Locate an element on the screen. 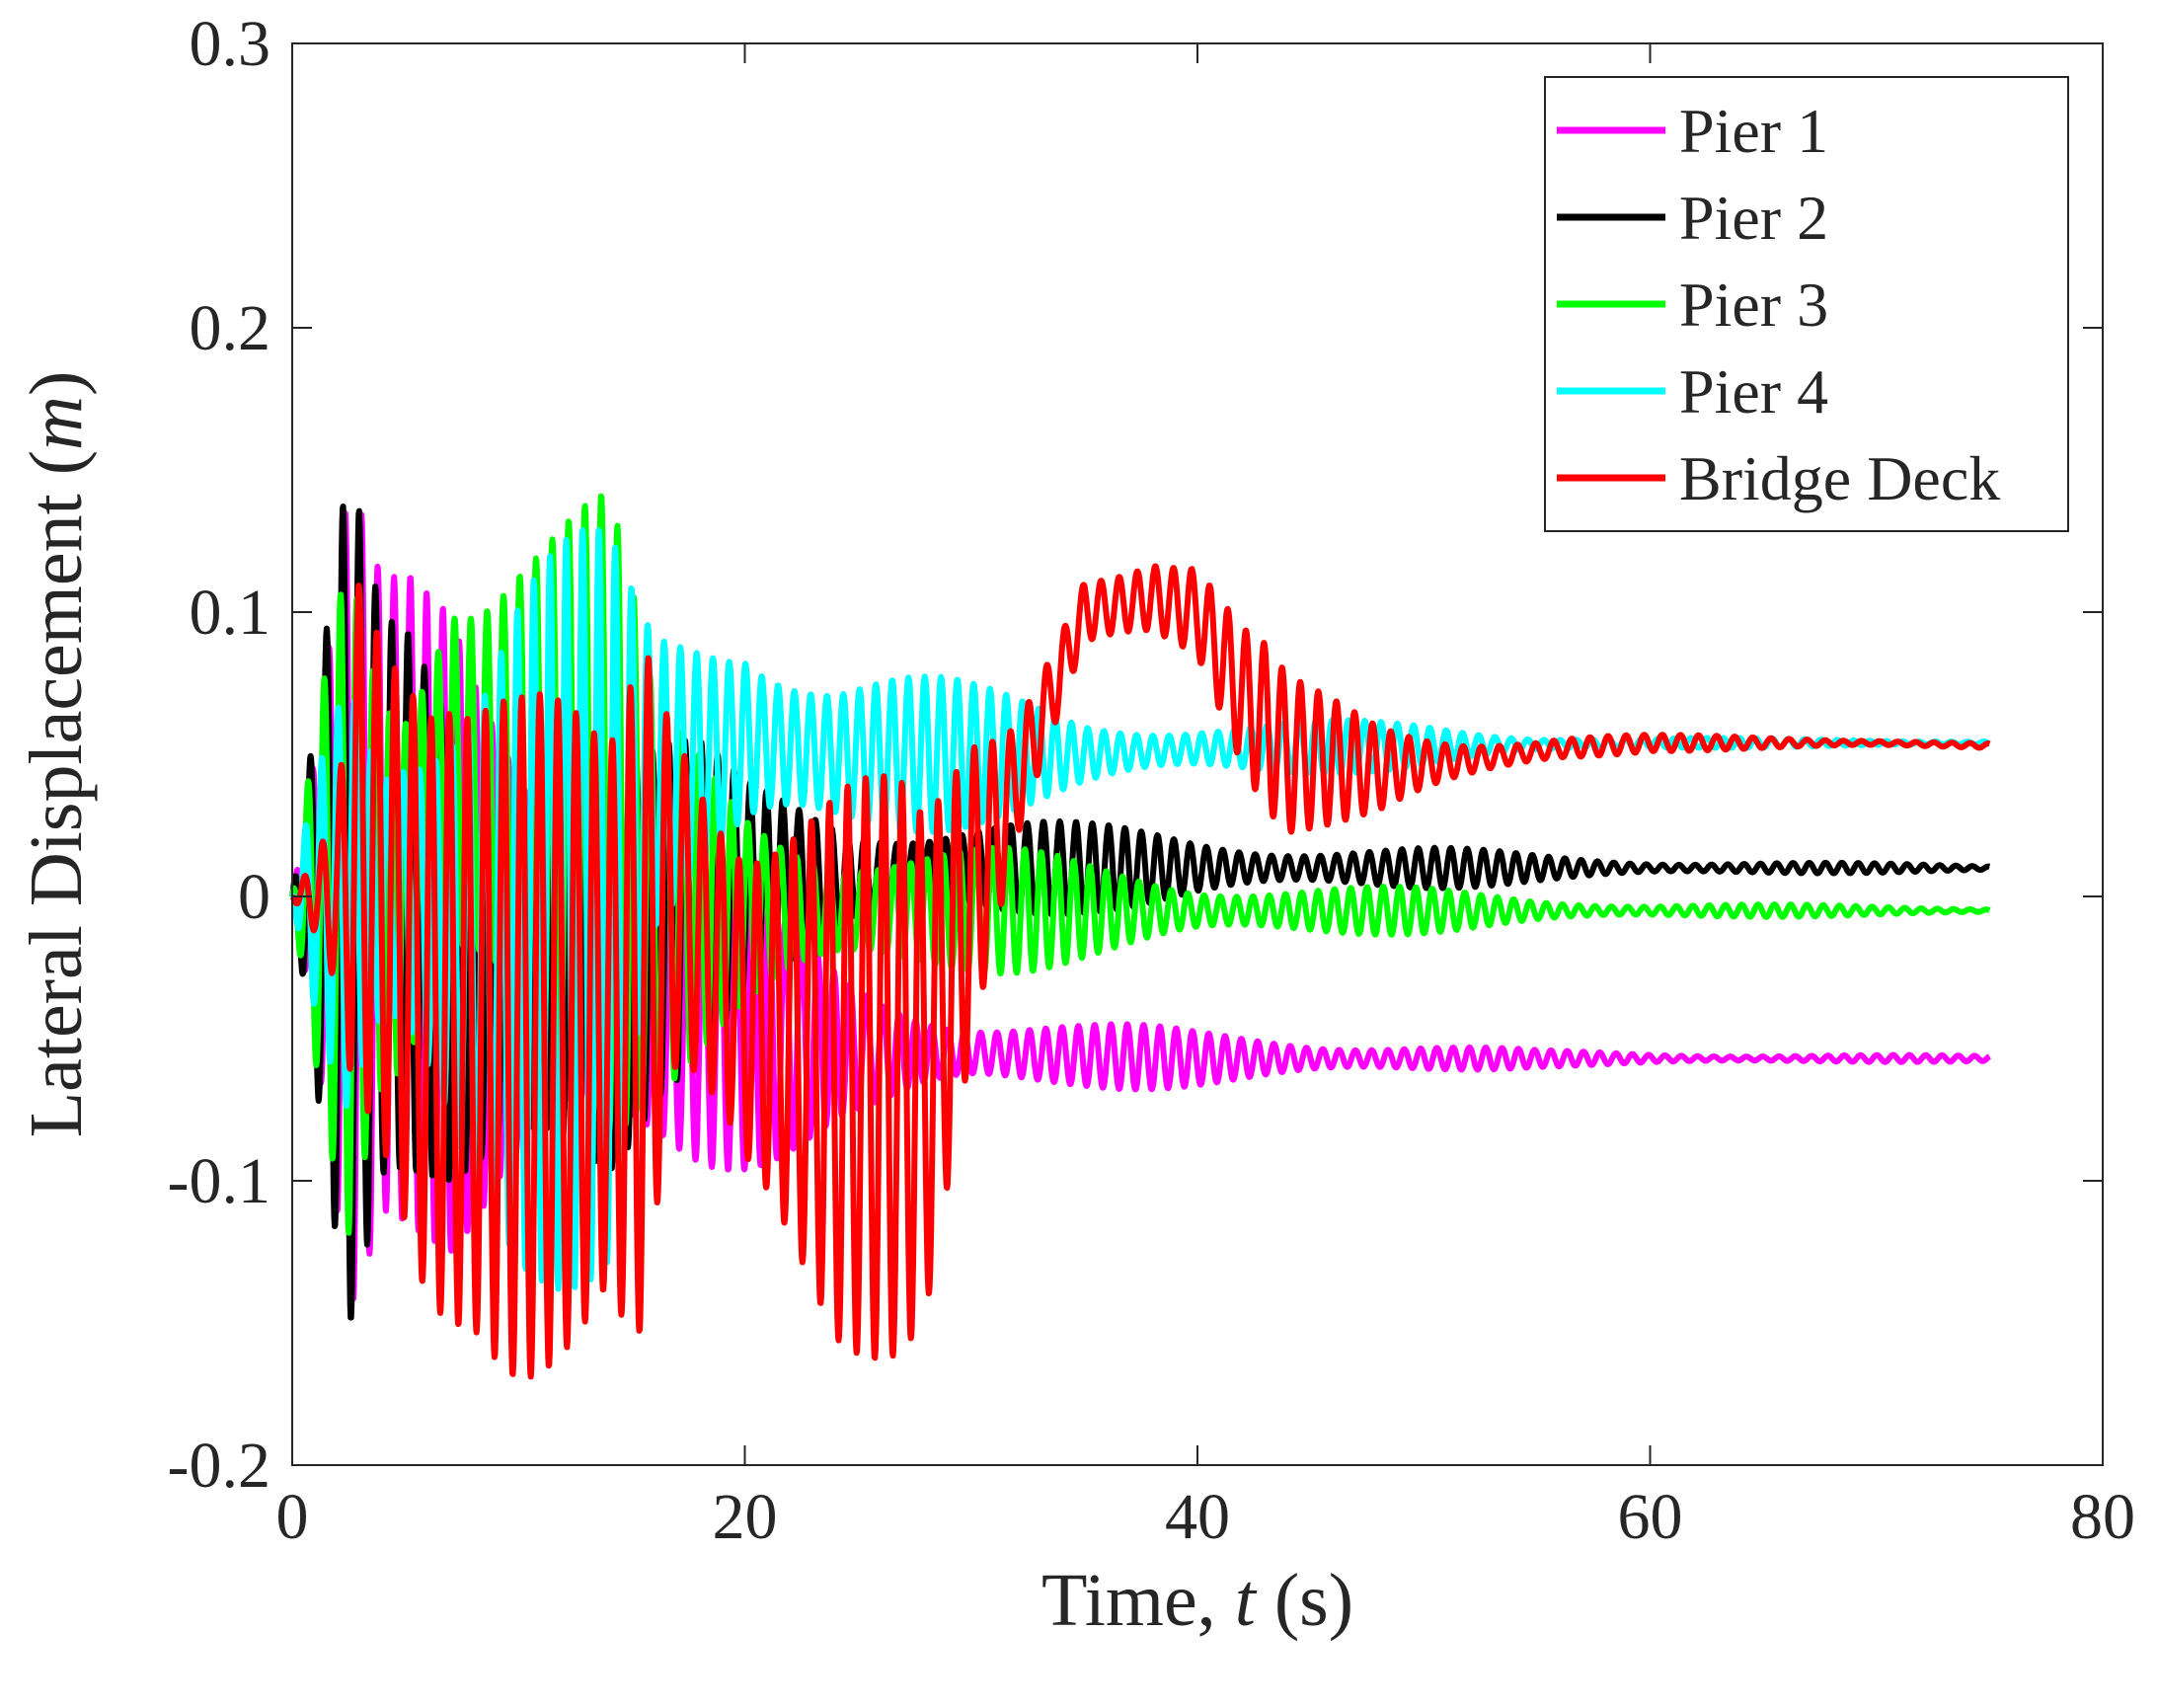  legend-label: Pier 3 is located at coordinates (1753, 305).